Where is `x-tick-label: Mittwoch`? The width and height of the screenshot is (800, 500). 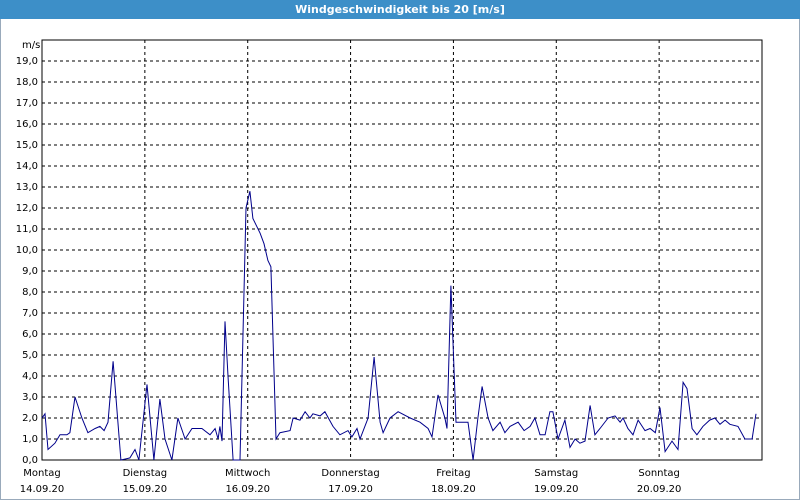
x-tick-label: Mittwoch is located at coordinates (247, 473).